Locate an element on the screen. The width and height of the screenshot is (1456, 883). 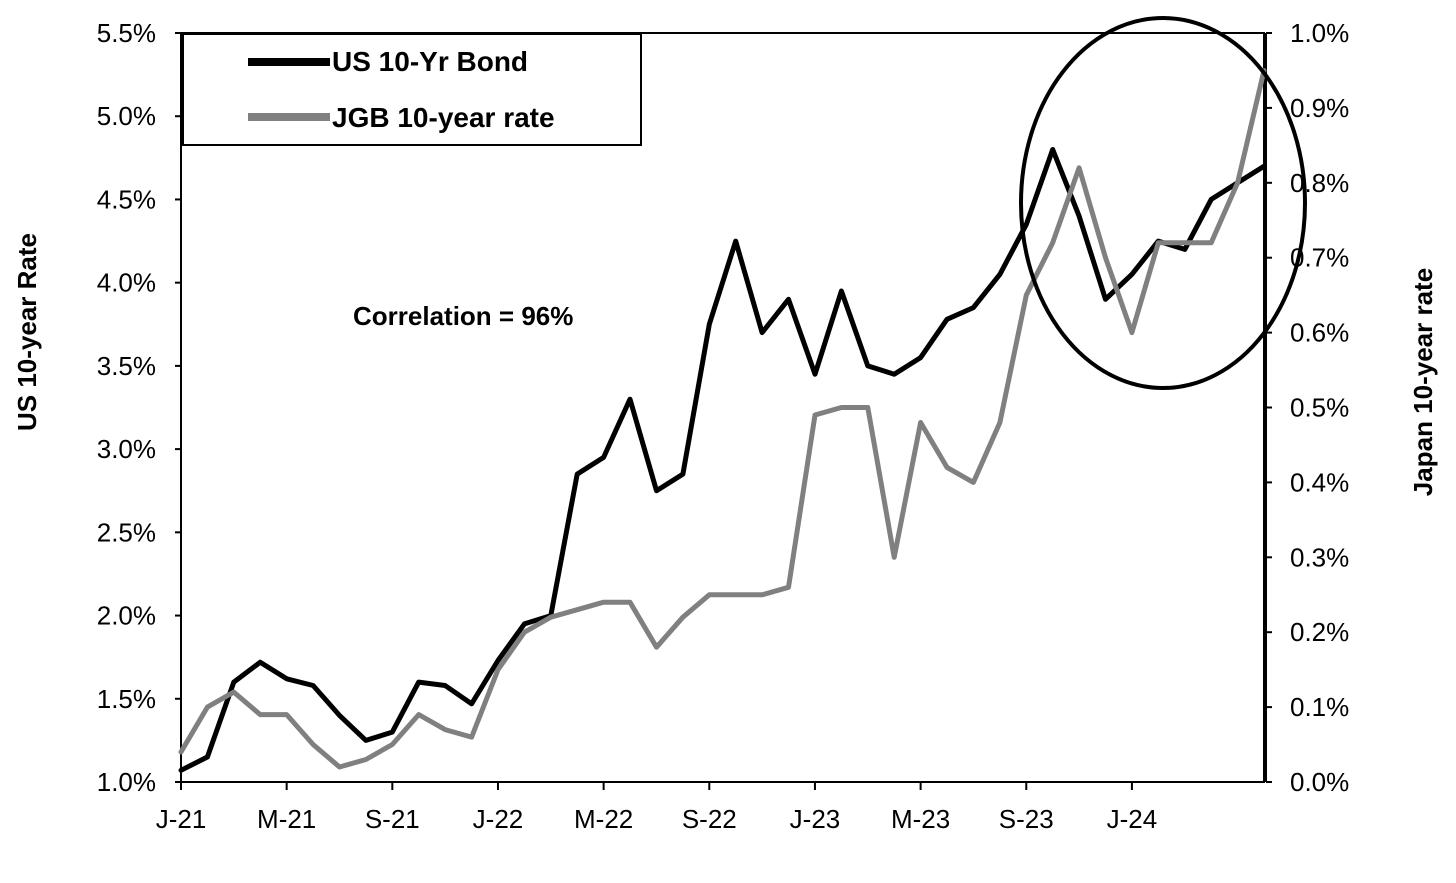
legend-label-us: US 10-Yr Bond is located at coordinates (430, 61).